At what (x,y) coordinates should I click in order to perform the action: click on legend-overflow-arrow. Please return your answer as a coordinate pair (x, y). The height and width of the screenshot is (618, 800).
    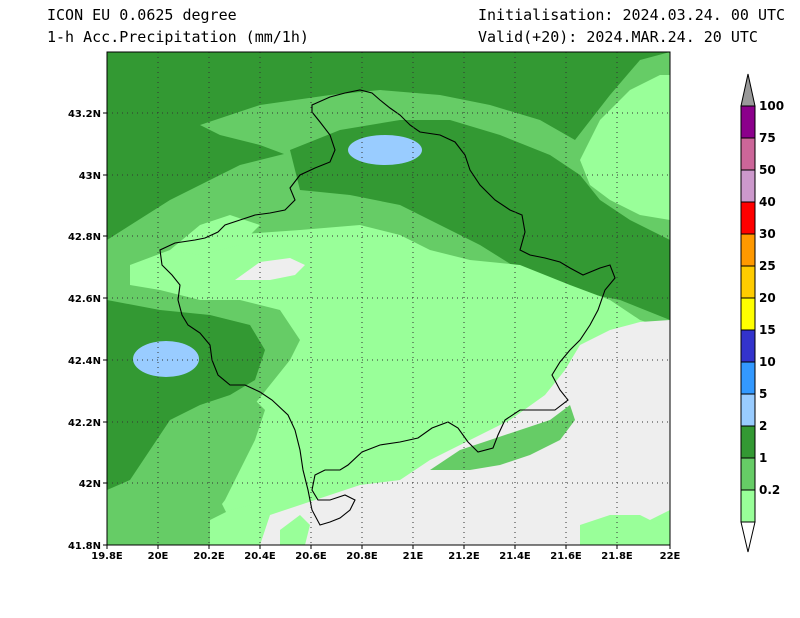
    Looking at the image, I should click on (748, 90).